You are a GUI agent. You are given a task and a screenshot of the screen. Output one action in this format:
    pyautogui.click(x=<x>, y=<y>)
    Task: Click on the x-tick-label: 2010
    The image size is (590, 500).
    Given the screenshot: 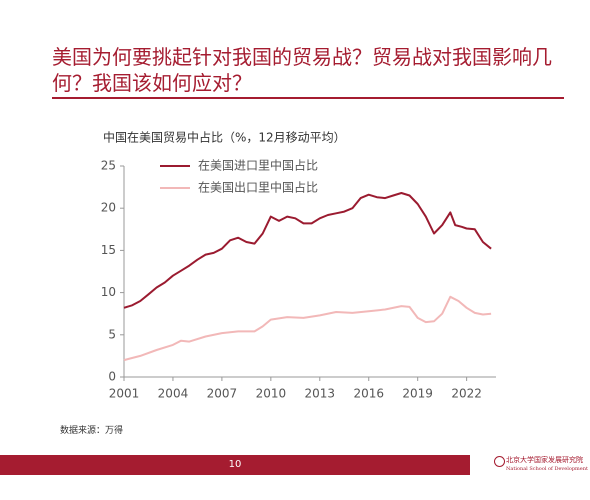 What is the action you would take?
    pyautogui.click(x=271, y=394)
    